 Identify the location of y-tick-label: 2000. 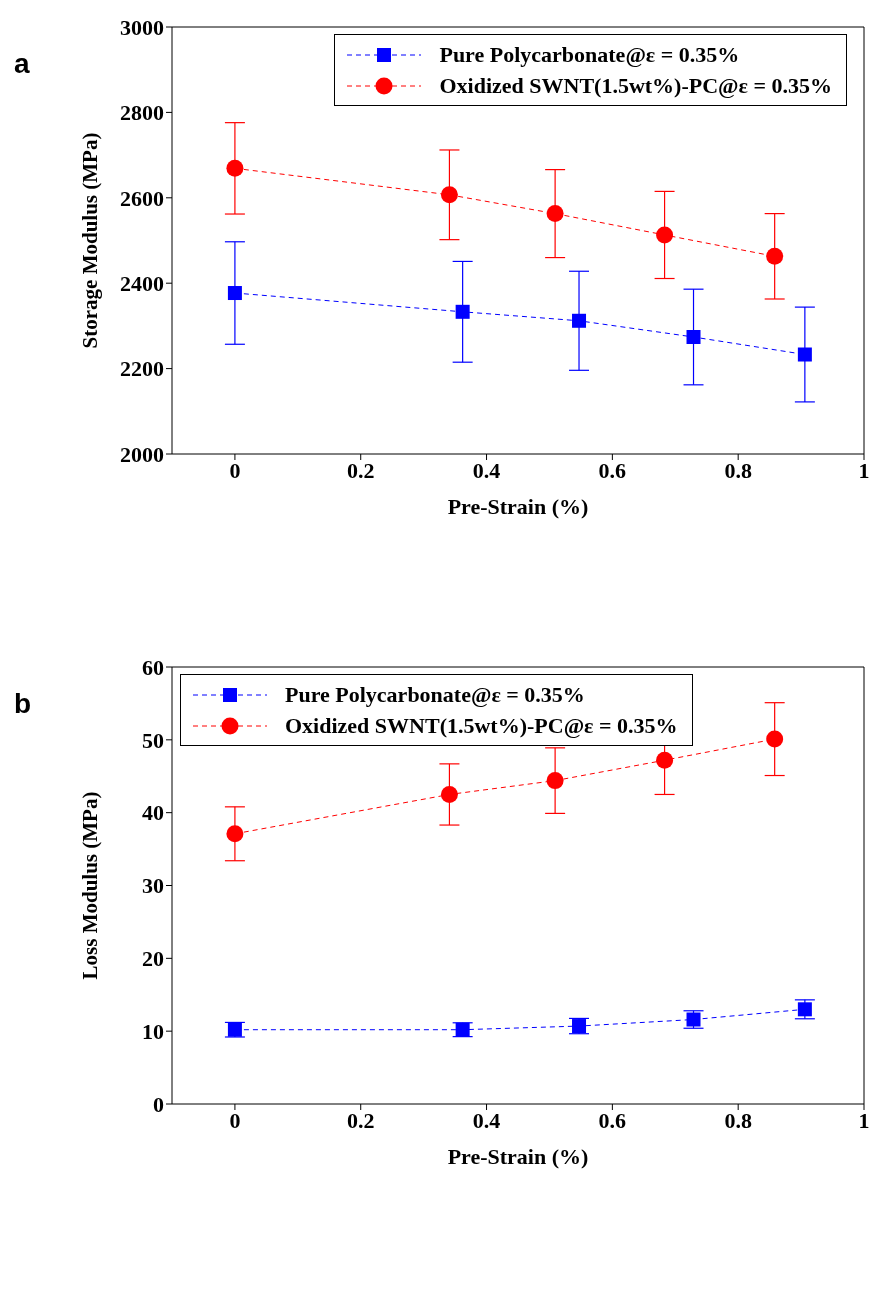
(142, 454).